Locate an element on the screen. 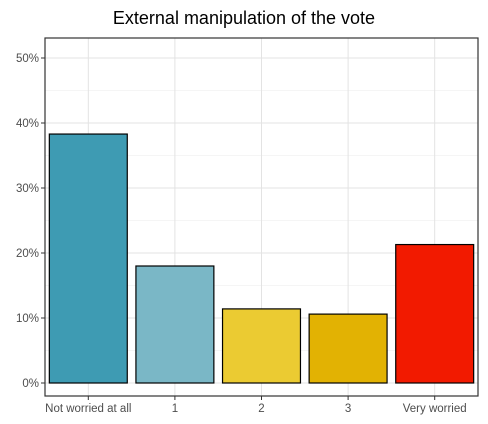  y-tick-label: 50% is located at coordinates (27, 59).